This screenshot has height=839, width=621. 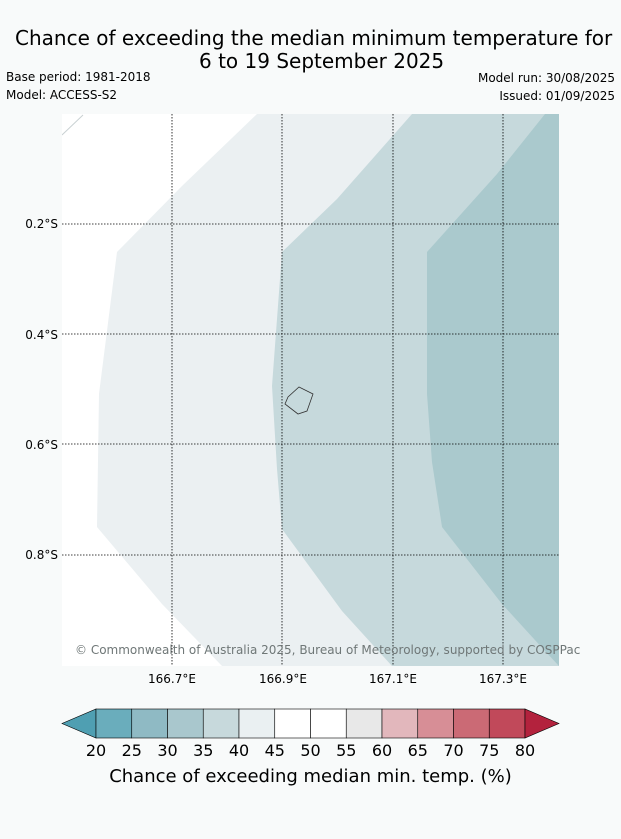 What do you see at coordinates (503, 679) in the screenshot?
I see `lon-label-167.3e: 167.3°E` at bounding box center [503, 679].